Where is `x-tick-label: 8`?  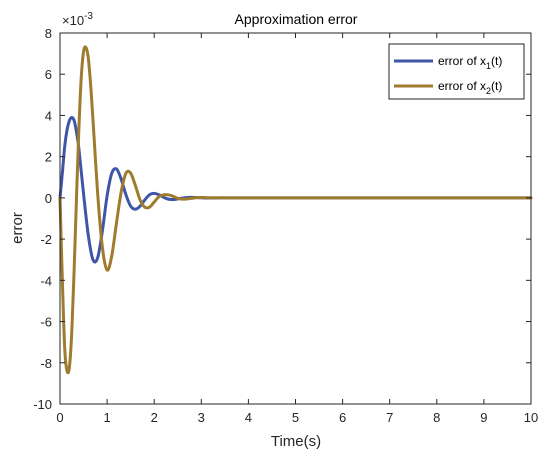 x-tick-label: 8 is located at coordinates (436, 417).